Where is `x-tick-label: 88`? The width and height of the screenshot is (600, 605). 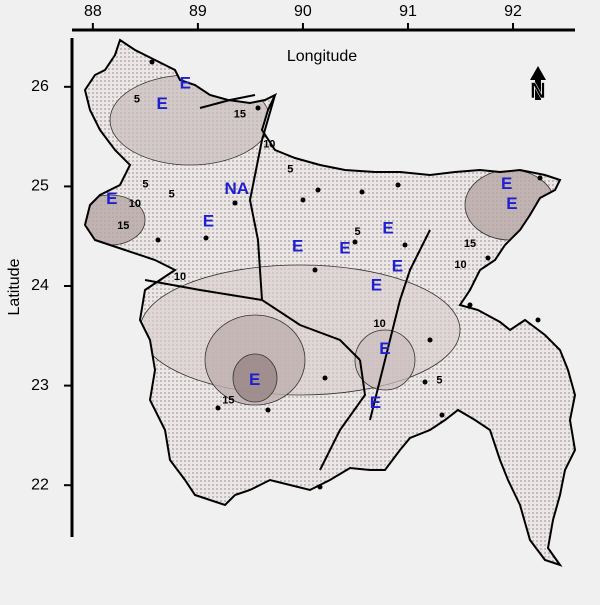
x-tick-label: 88 is located at coordinates (93, 11).